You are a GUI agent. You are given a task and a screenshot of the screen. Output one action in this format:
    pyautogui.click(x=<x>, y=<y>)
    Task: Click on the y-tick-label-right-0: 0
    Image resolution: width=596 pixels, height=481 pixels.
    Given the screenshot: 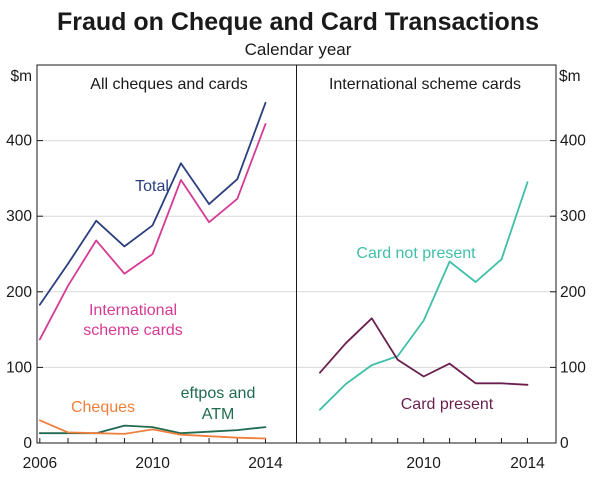 What is the action you would take?
    pyautogui.click(x=564, y=443)
    